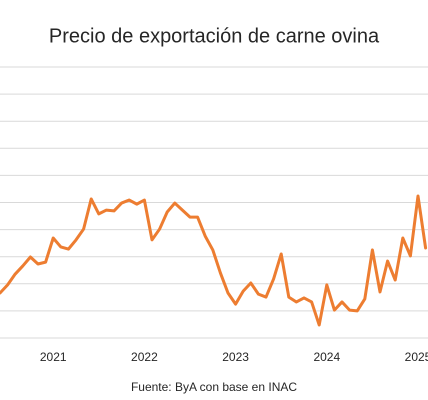 Image resolution: width=428 pixels, height=400 pixels. What do you see at coordinates (235, 357) in the screenshot?
I see `x-tick-label: 2023` at bounding box center [235, 357].